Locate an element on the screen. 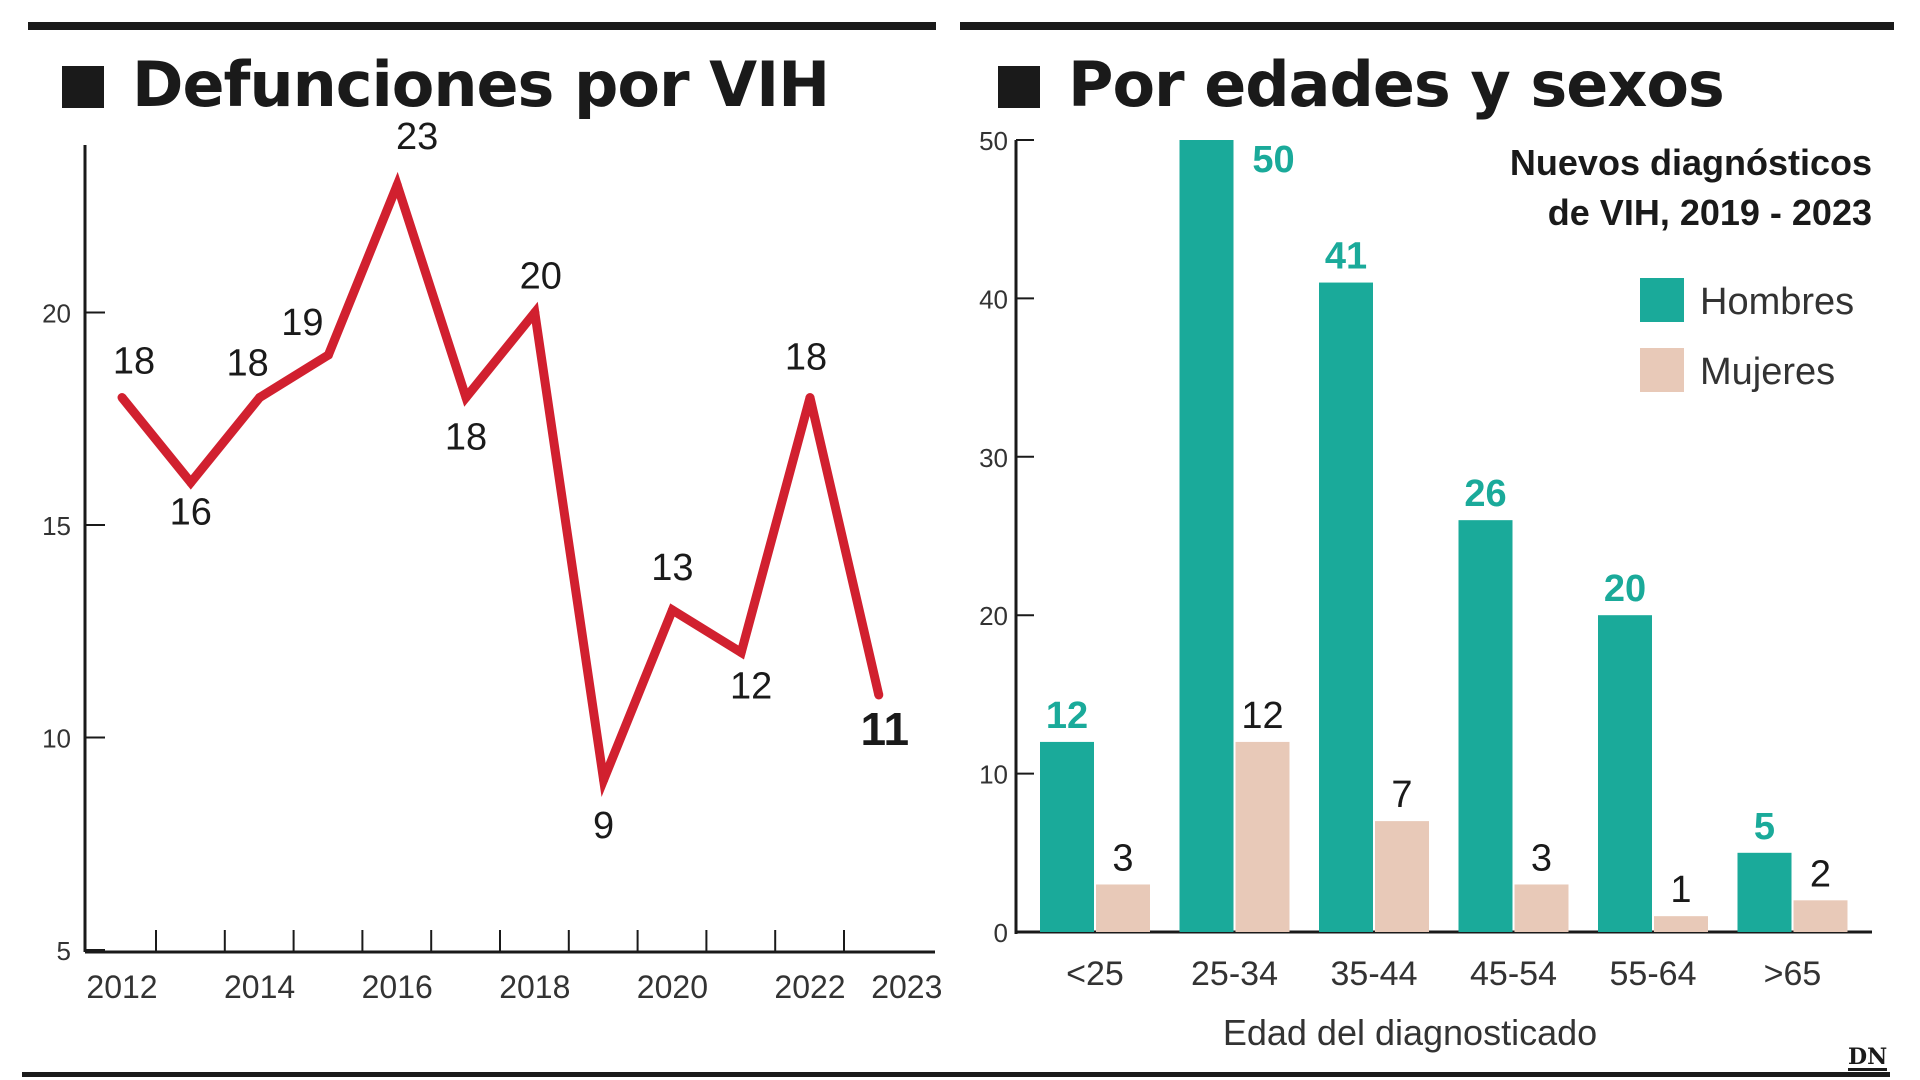 Image resolution: width=1920 pixels, height=1080 pixels. left-chart-title: Defunciones por VIH is located at coordinates (446, 84).